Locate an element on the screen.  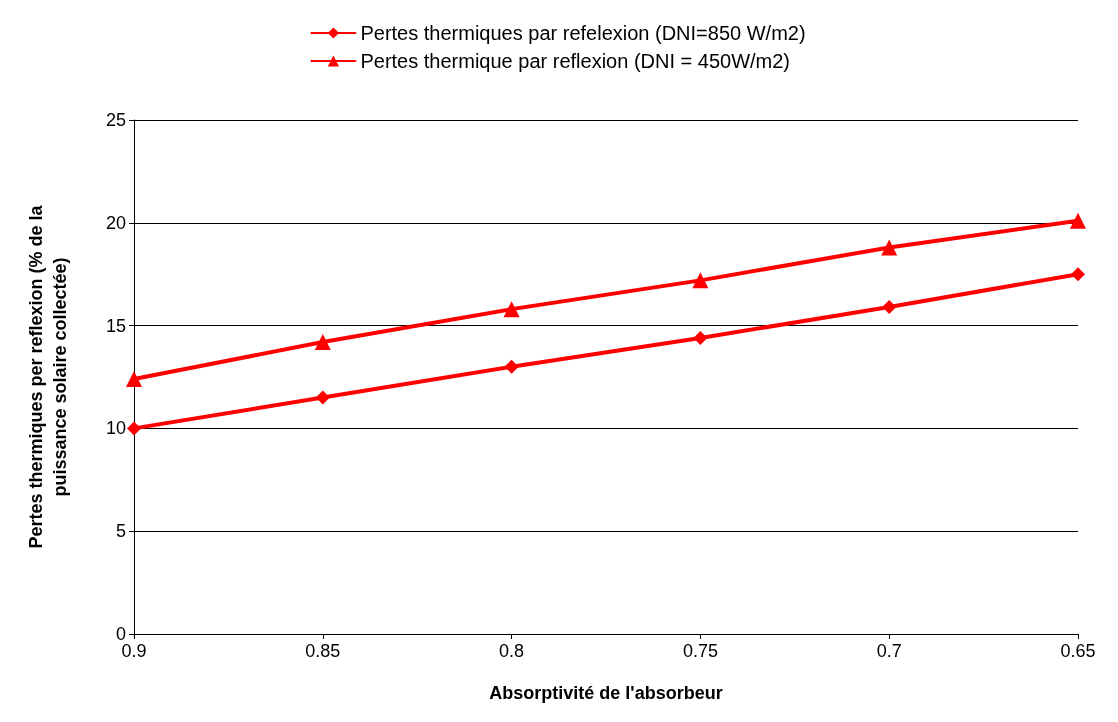
legend-label: Pertes thermiques par refelexion (DNI=850 W/m2) is located at coordinates (583, 33).